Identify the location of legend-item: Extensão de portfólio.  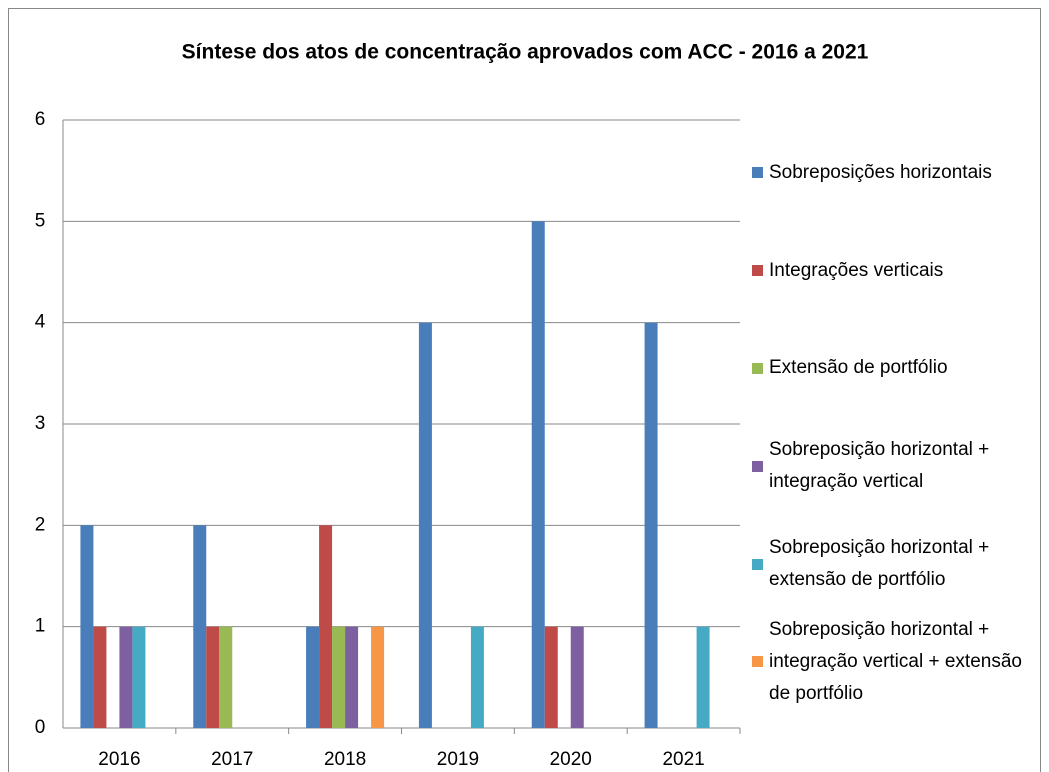
(897, 369).